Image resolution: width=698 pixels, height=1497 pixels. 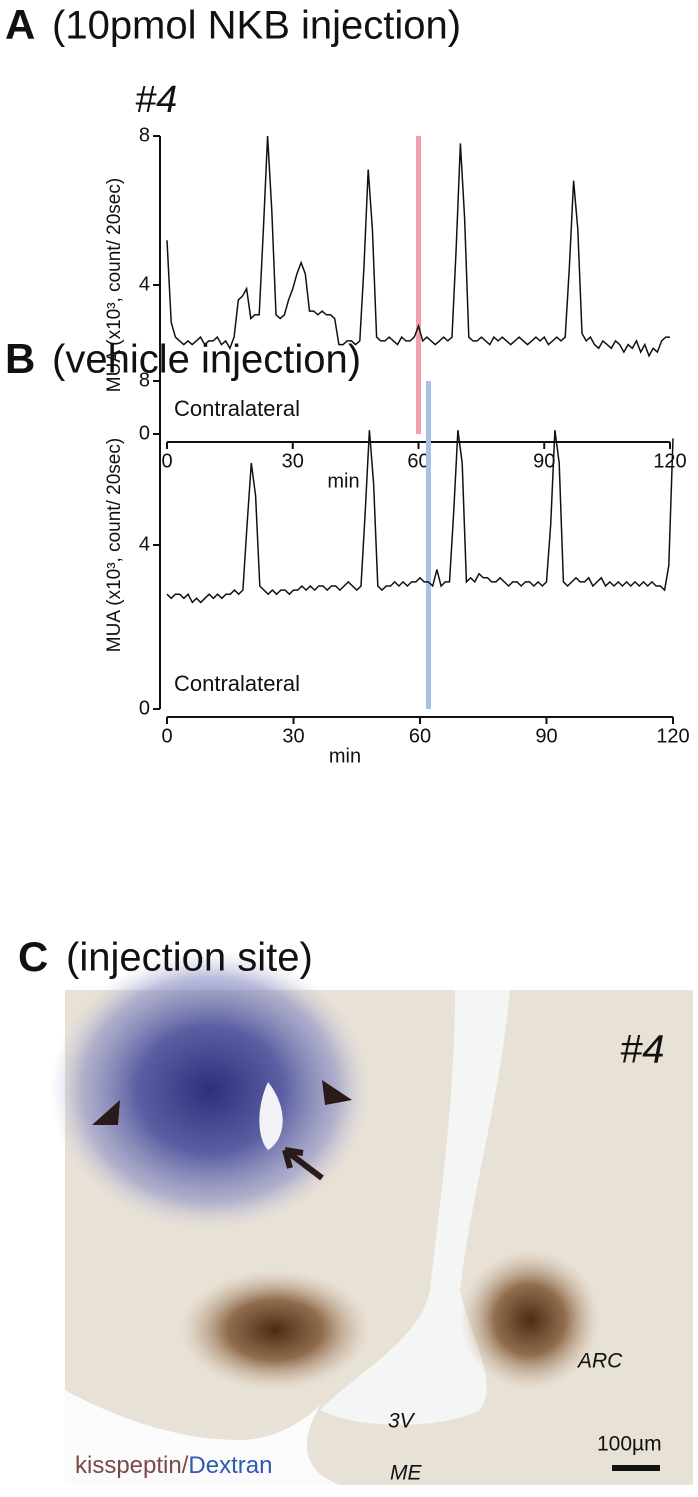 I want to click on chart-title: (10pmol NKB injection), so click(x=256, y=26).